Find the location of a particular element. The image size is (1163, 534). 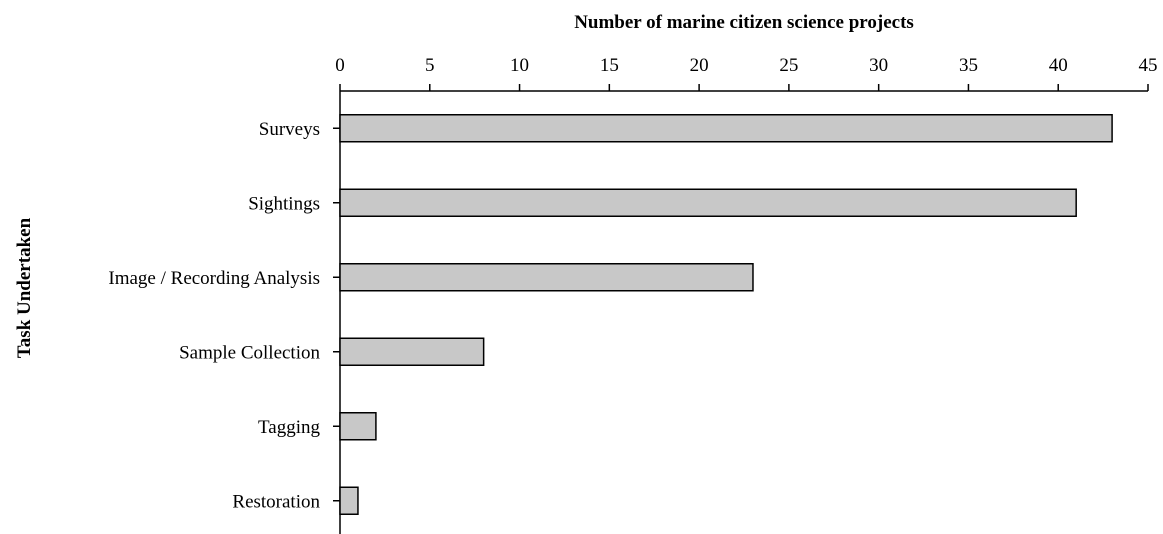

x-tick-label: 0 is located at coordinates (340, 65).